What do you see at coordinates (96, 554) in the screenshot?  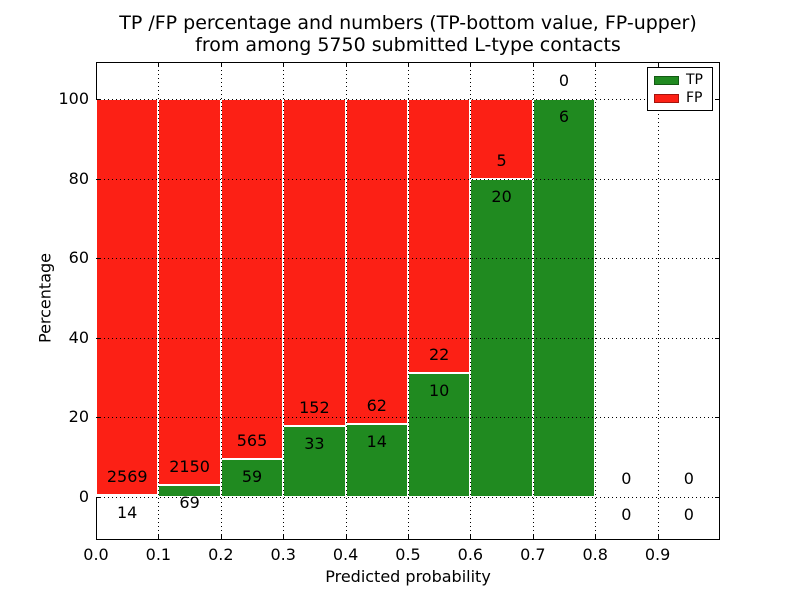 I see `x-tick-label: 0.0` at bounding box center [96, 554].